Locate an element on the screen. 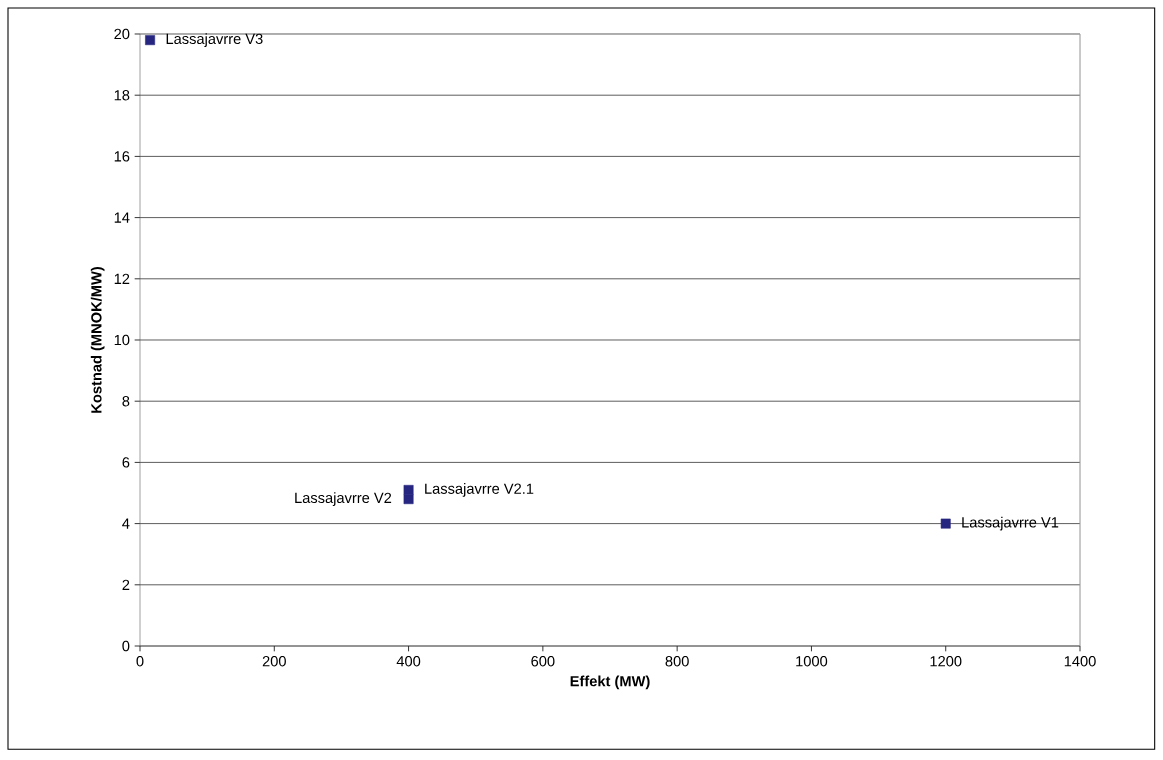 This screenshot has width=1163, height=760. x-tick-label: 400 is located at coordinates (408, 661).